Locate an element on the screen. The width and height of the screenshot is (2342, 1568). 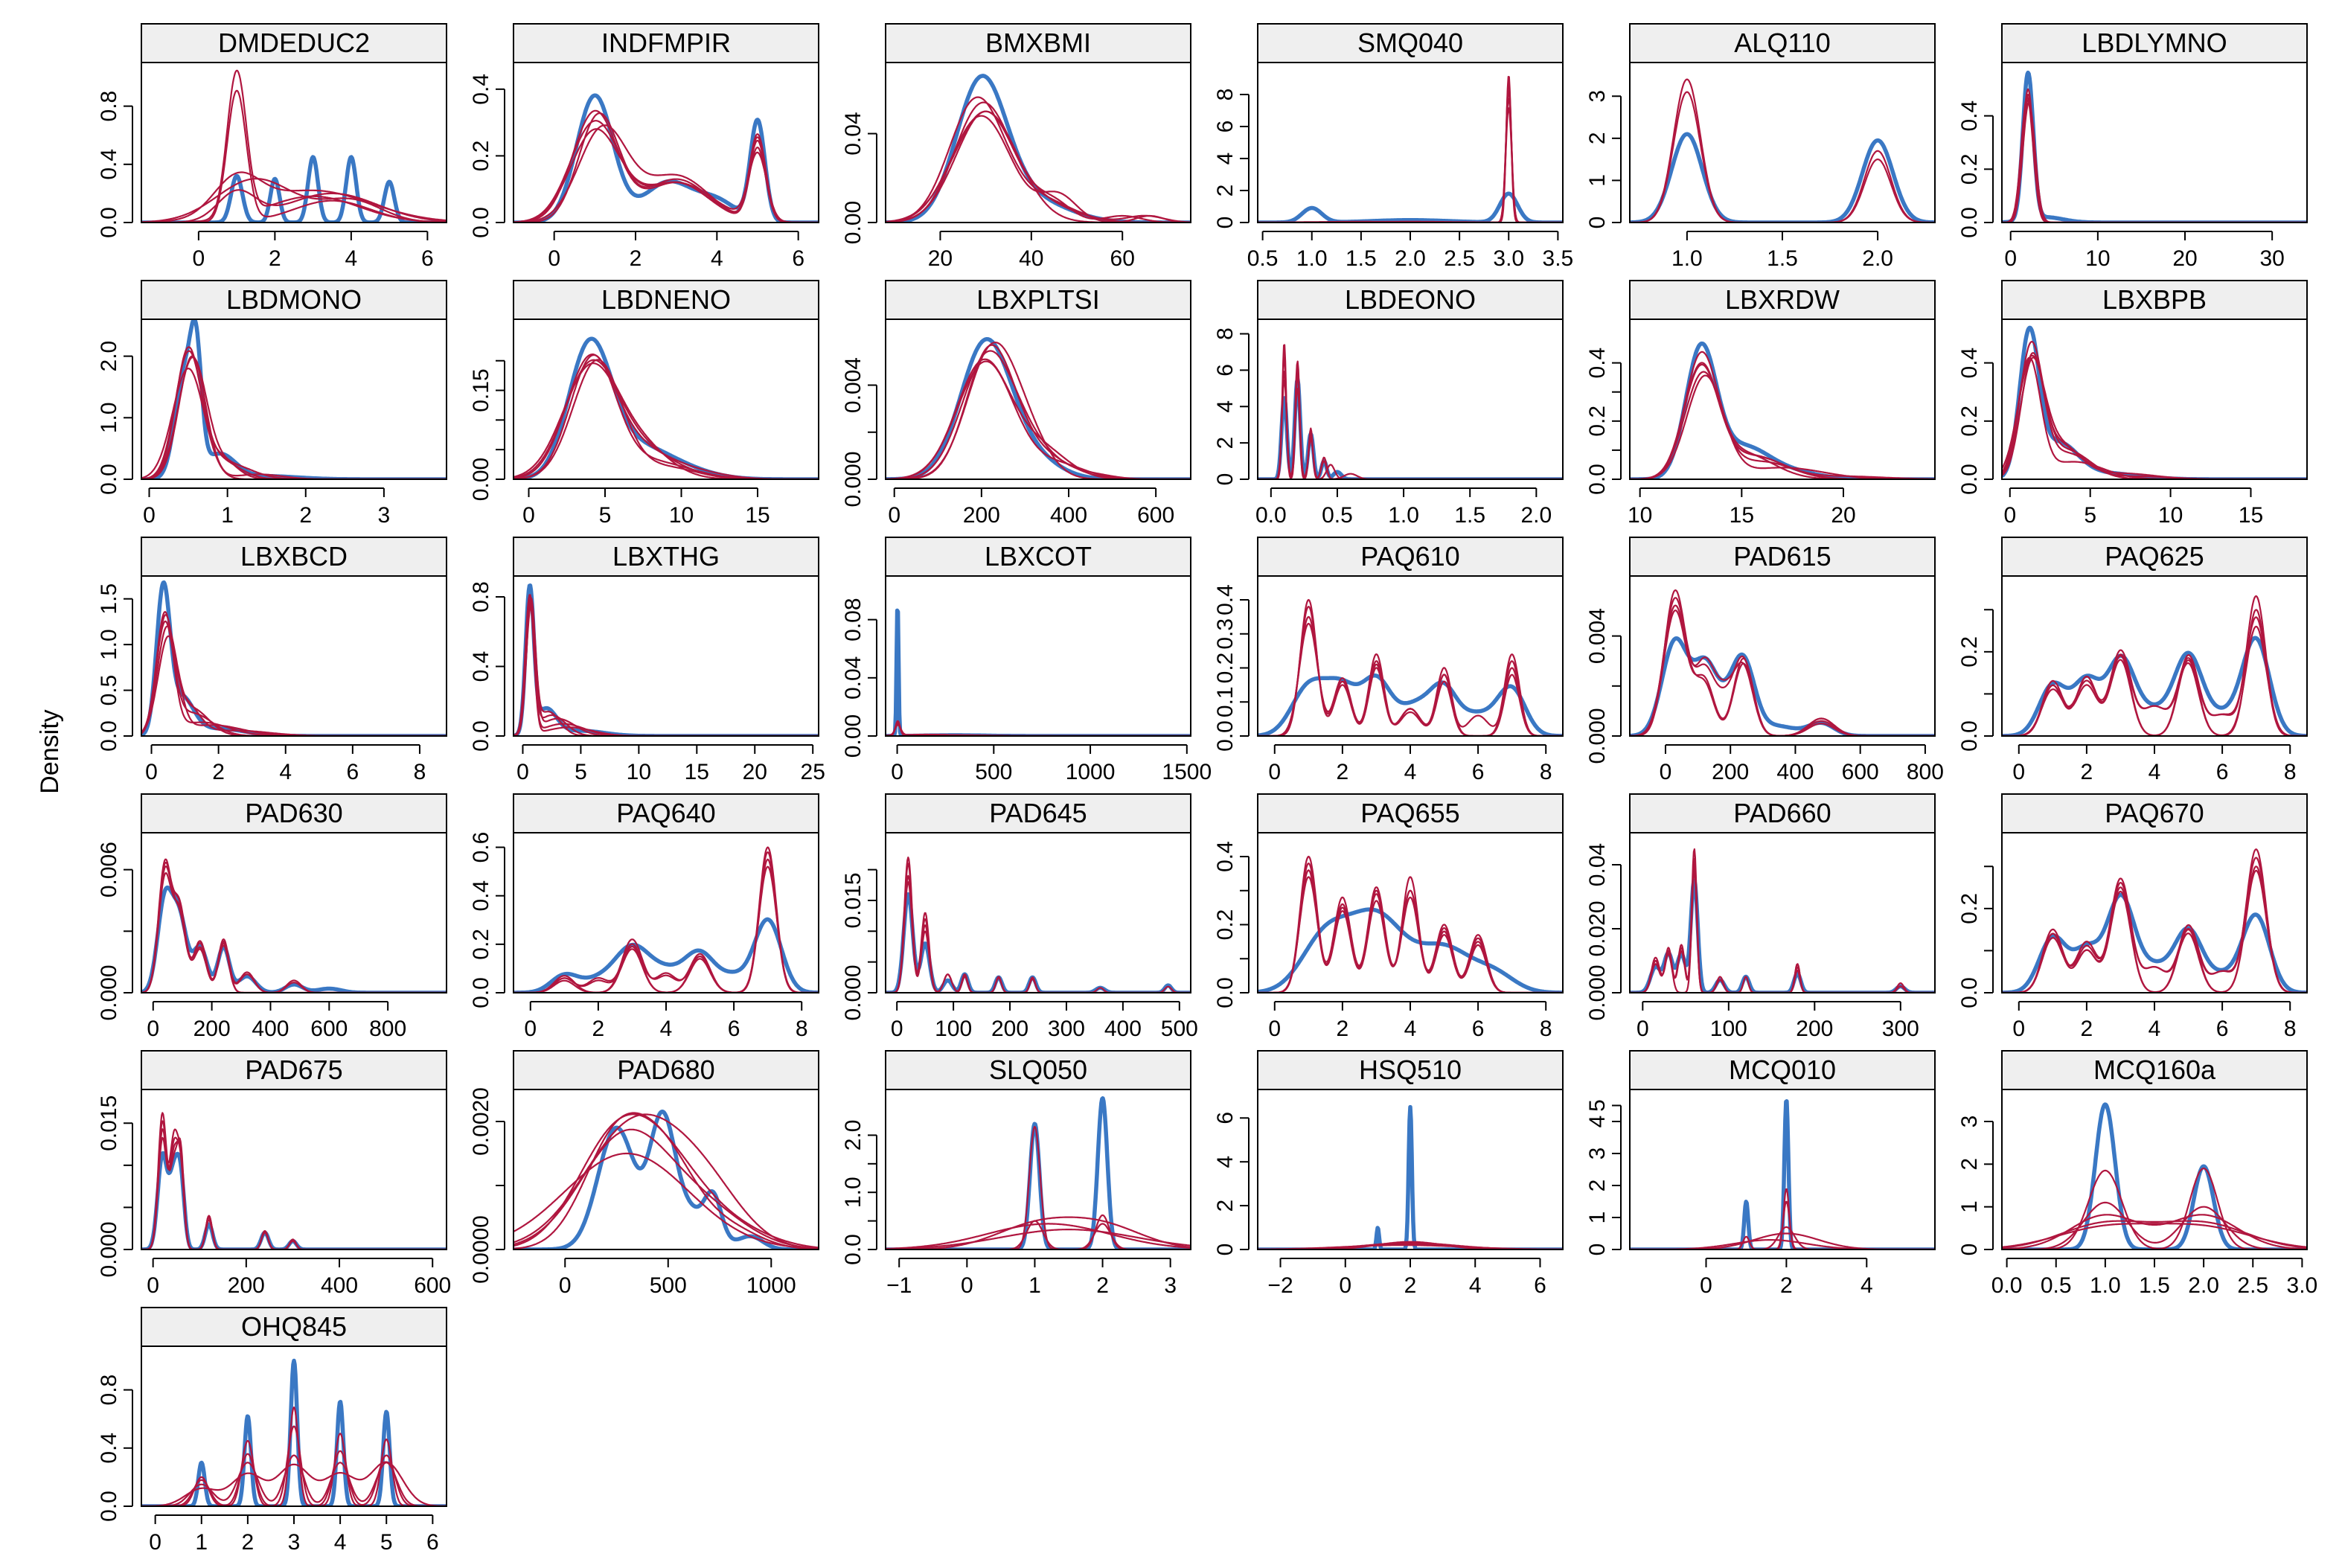
y-axis: 0 2 4 6 8 is located at coordinates (1231, 158).